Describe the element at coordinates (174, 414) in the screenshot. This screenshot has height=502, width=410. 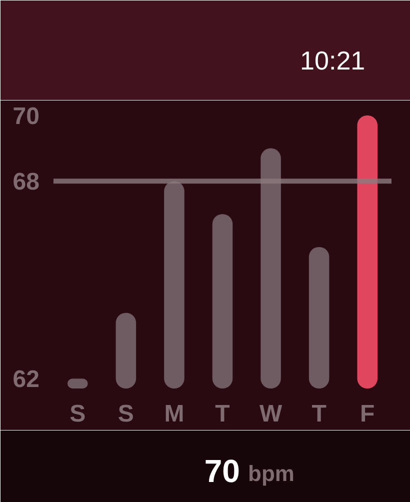
I see `x-tick-label: M` at that location.